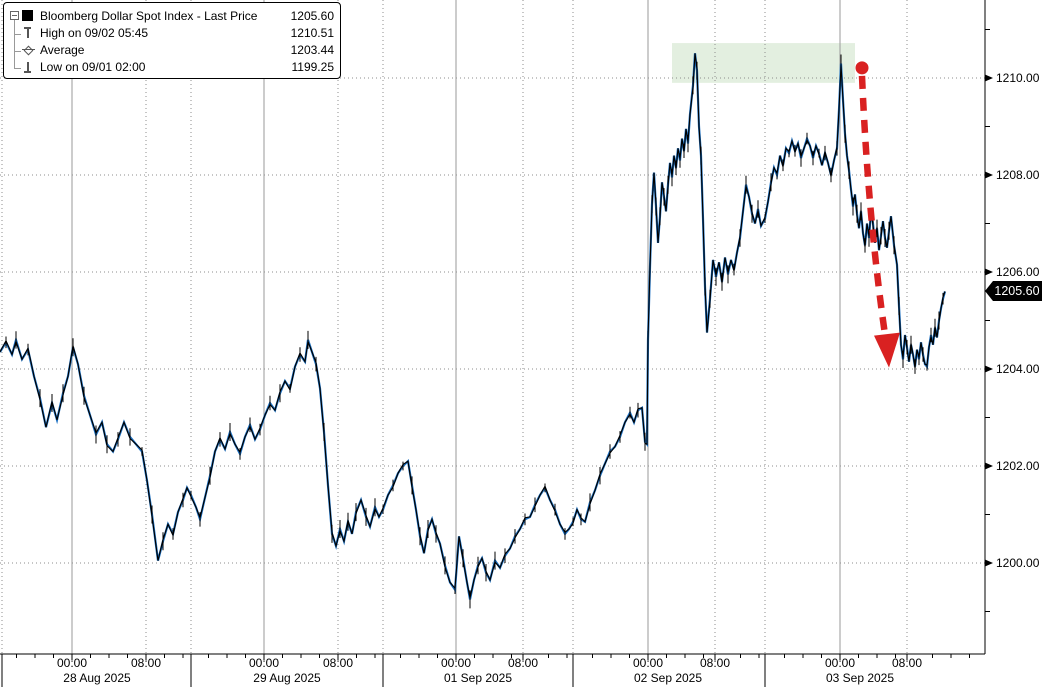 This screenshot has height=689, width=1042. I want to click on red-trend-arrow, so click(873, 205).